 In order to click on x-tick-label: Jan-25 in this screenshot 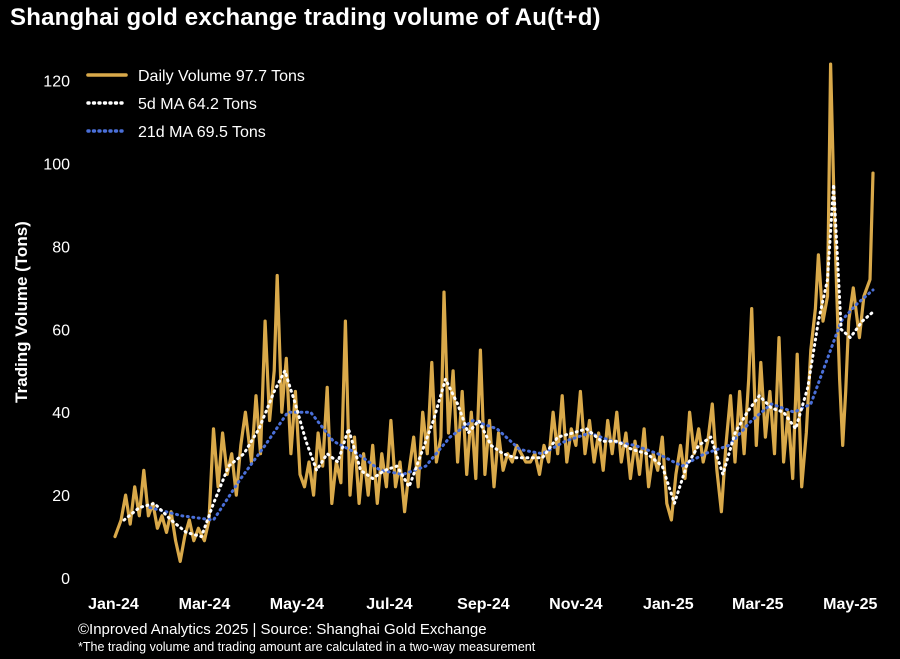, I will do `click(668, 604)`.